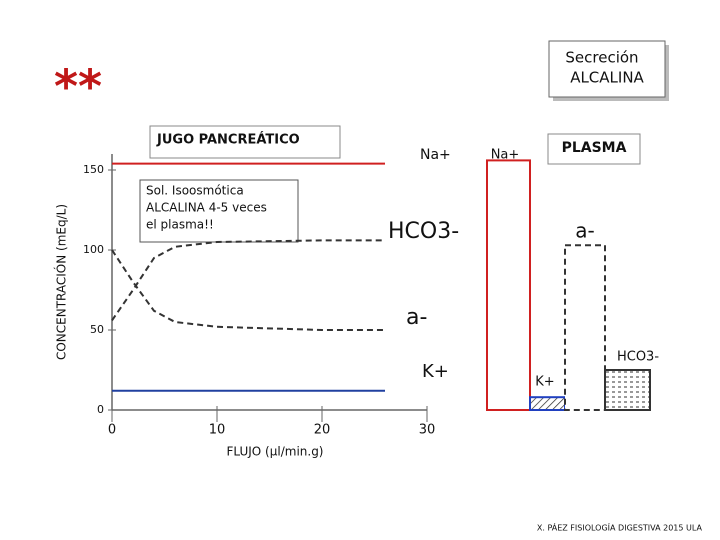 Image resolution: width=720 pixels, height=540 pixels. What do you see at coordinates (180, 225) in the screenshot?
I see `note-line: el plasma!!` at bounding box center [180, 225].